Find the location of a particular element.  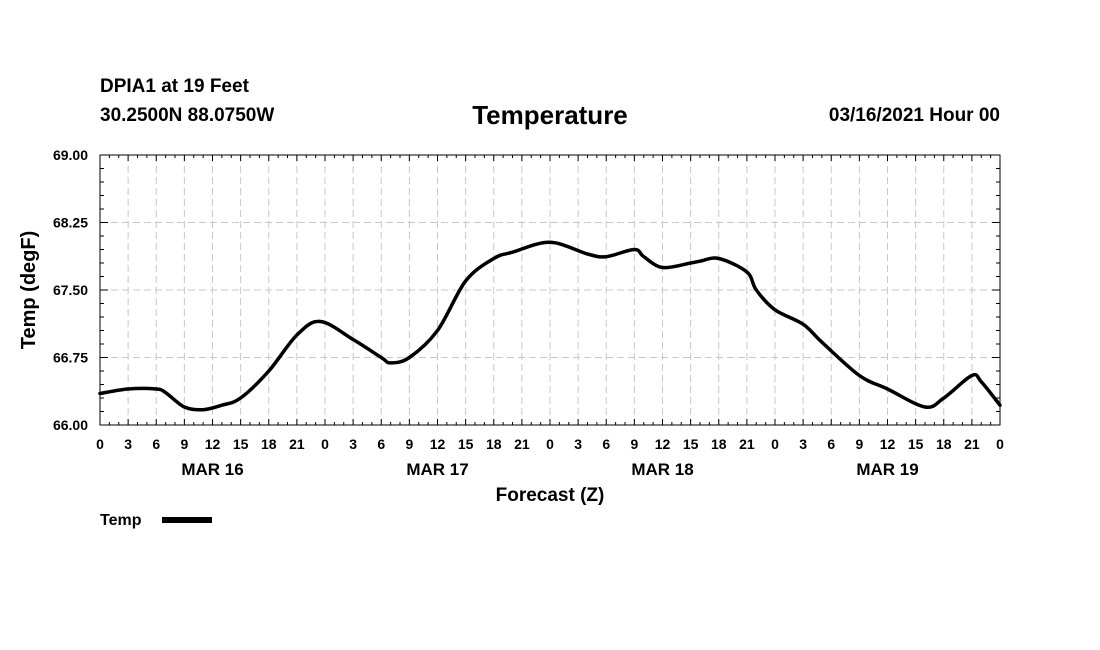

chart-title: Temperature is located at coordinates (550, 115).